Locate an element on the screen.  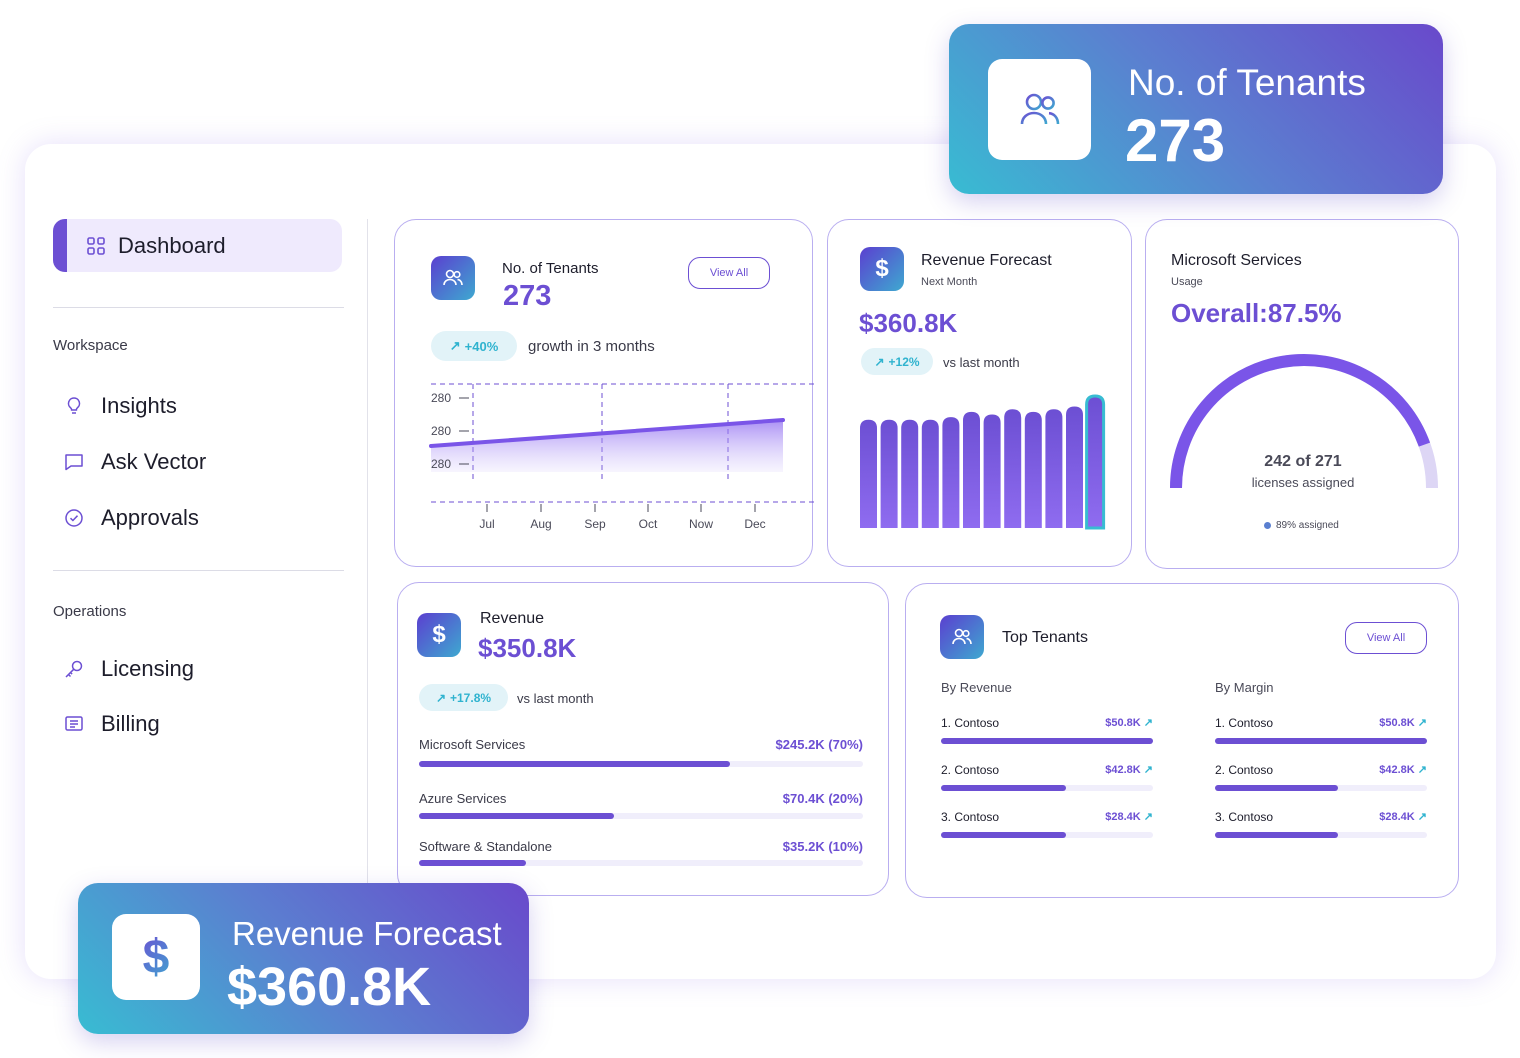
sidebar-item-ask-vector: Ask Vector is located at coordinates (134, 462).